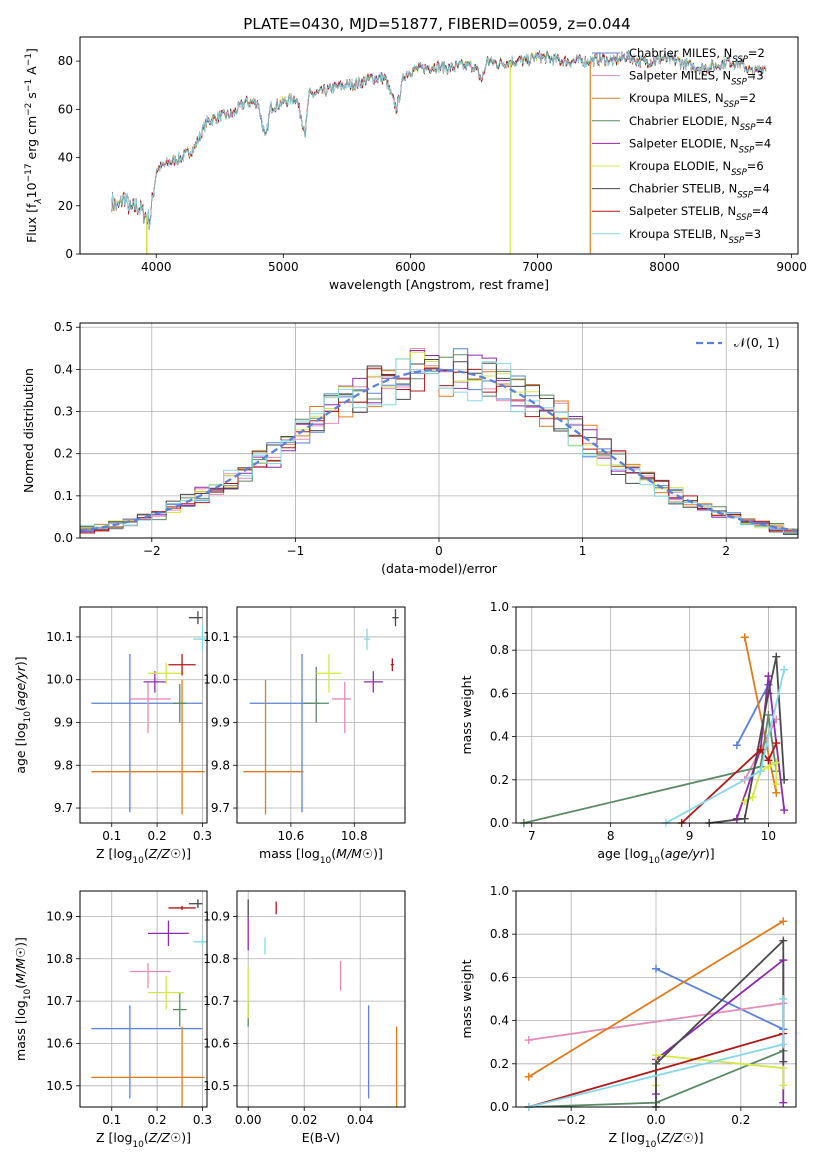 This screenshot has width=819, height=1170. Describe the element at coordinates (756, 53) in the screenshot. I see `legend-text: =2` at that location.